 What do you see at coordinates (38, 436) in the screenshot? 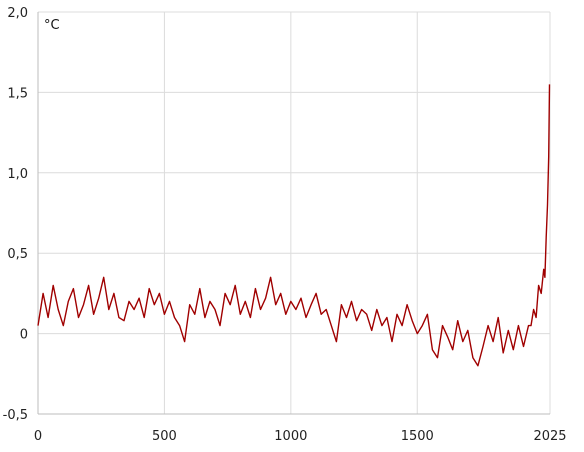
I see `x-tick-label: 0` at bounding box center [38, 436].